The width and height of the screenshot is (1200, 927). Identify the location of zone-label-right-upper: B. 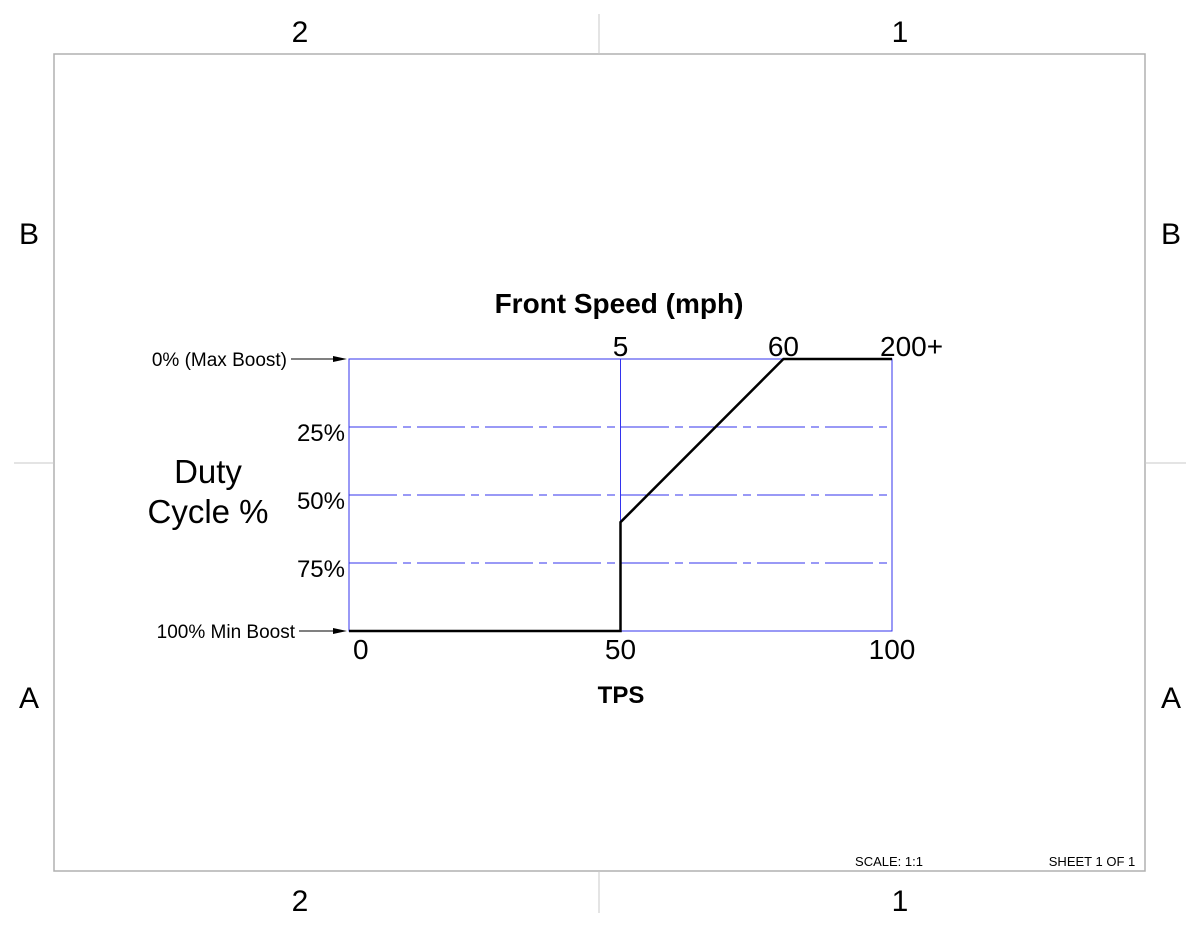
(1171, 234).